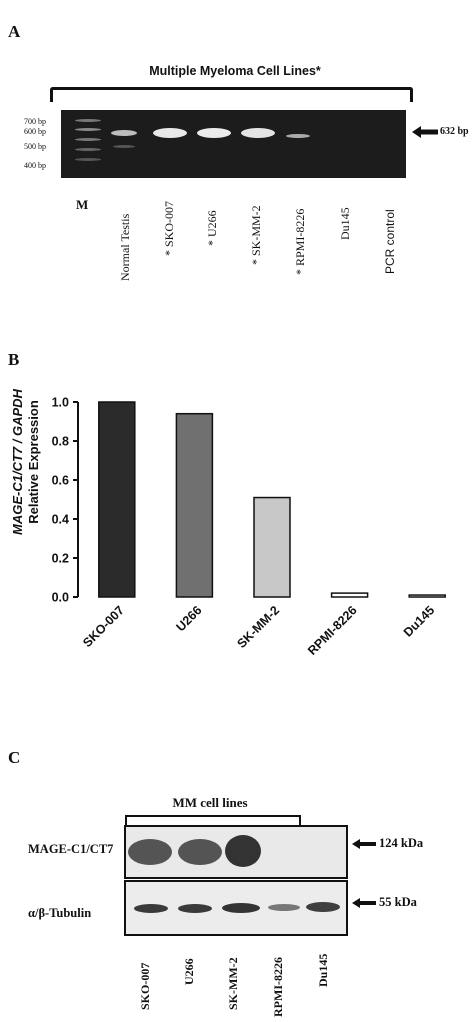  I want to click on y-tick-label: 0.6, so click(60, 481).